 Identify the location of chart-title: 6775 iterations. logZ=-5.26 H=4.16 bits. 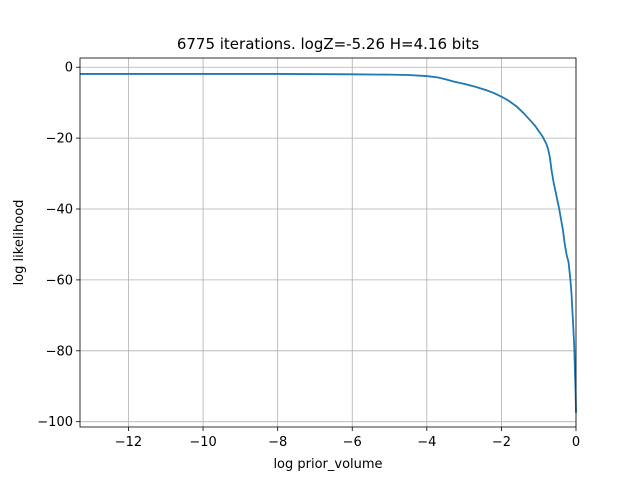
(328, 44).